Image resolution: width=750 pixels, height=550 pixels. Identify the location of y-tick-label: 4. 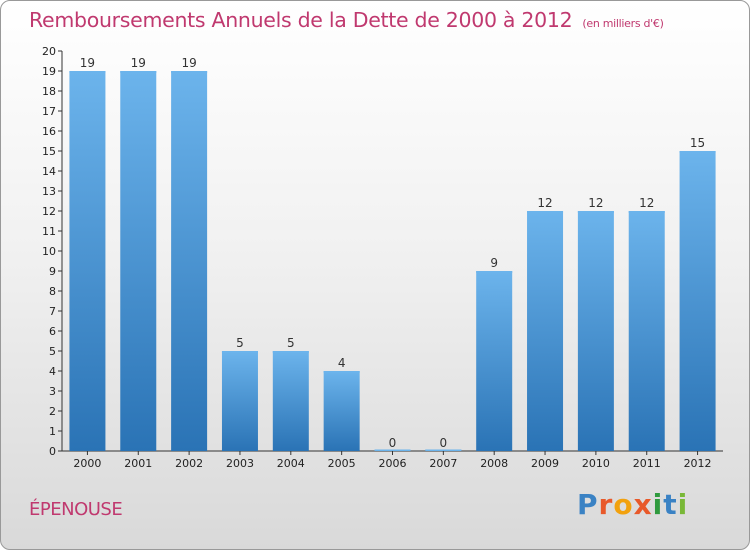
(52, 371).